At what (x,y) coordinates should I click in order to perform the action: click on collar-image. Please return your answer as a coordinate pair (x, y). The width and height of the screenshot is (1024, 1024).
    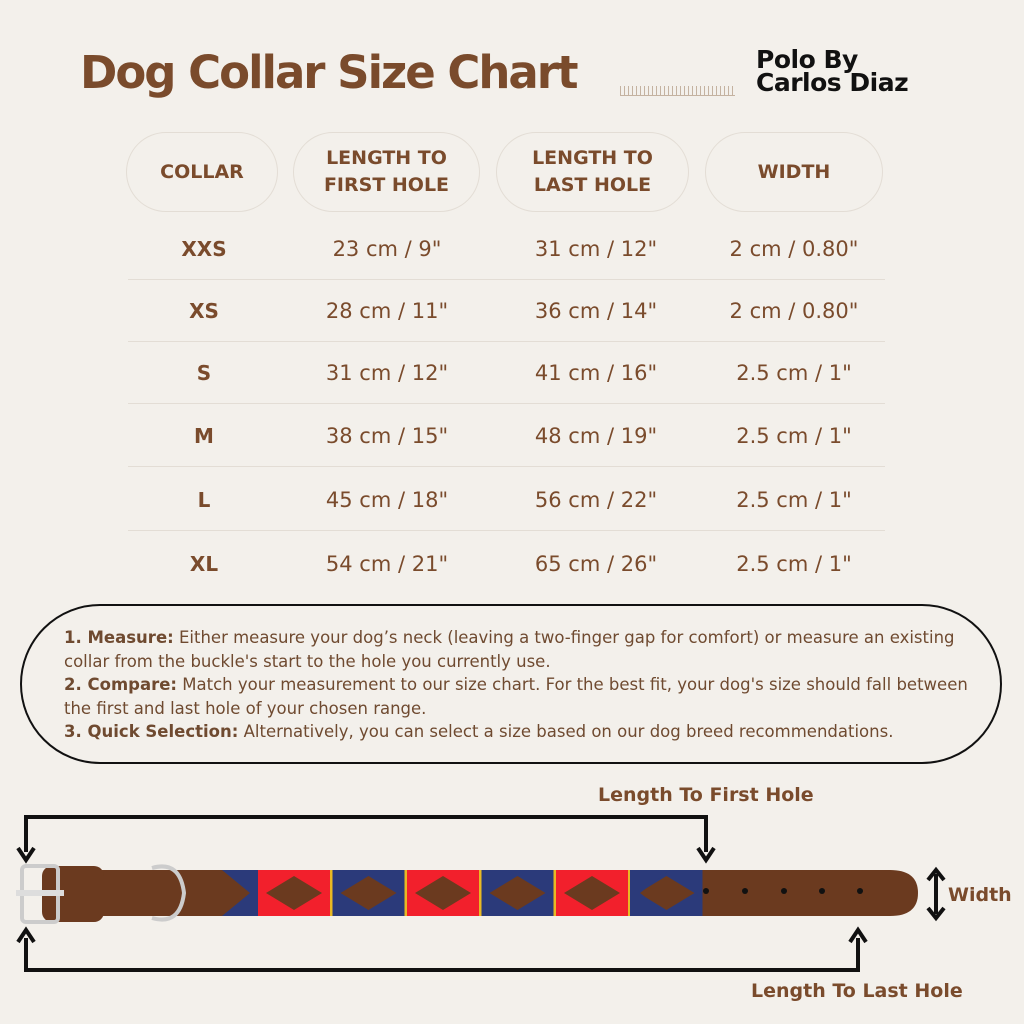
    Looking at the image, I should click on (467, 894).